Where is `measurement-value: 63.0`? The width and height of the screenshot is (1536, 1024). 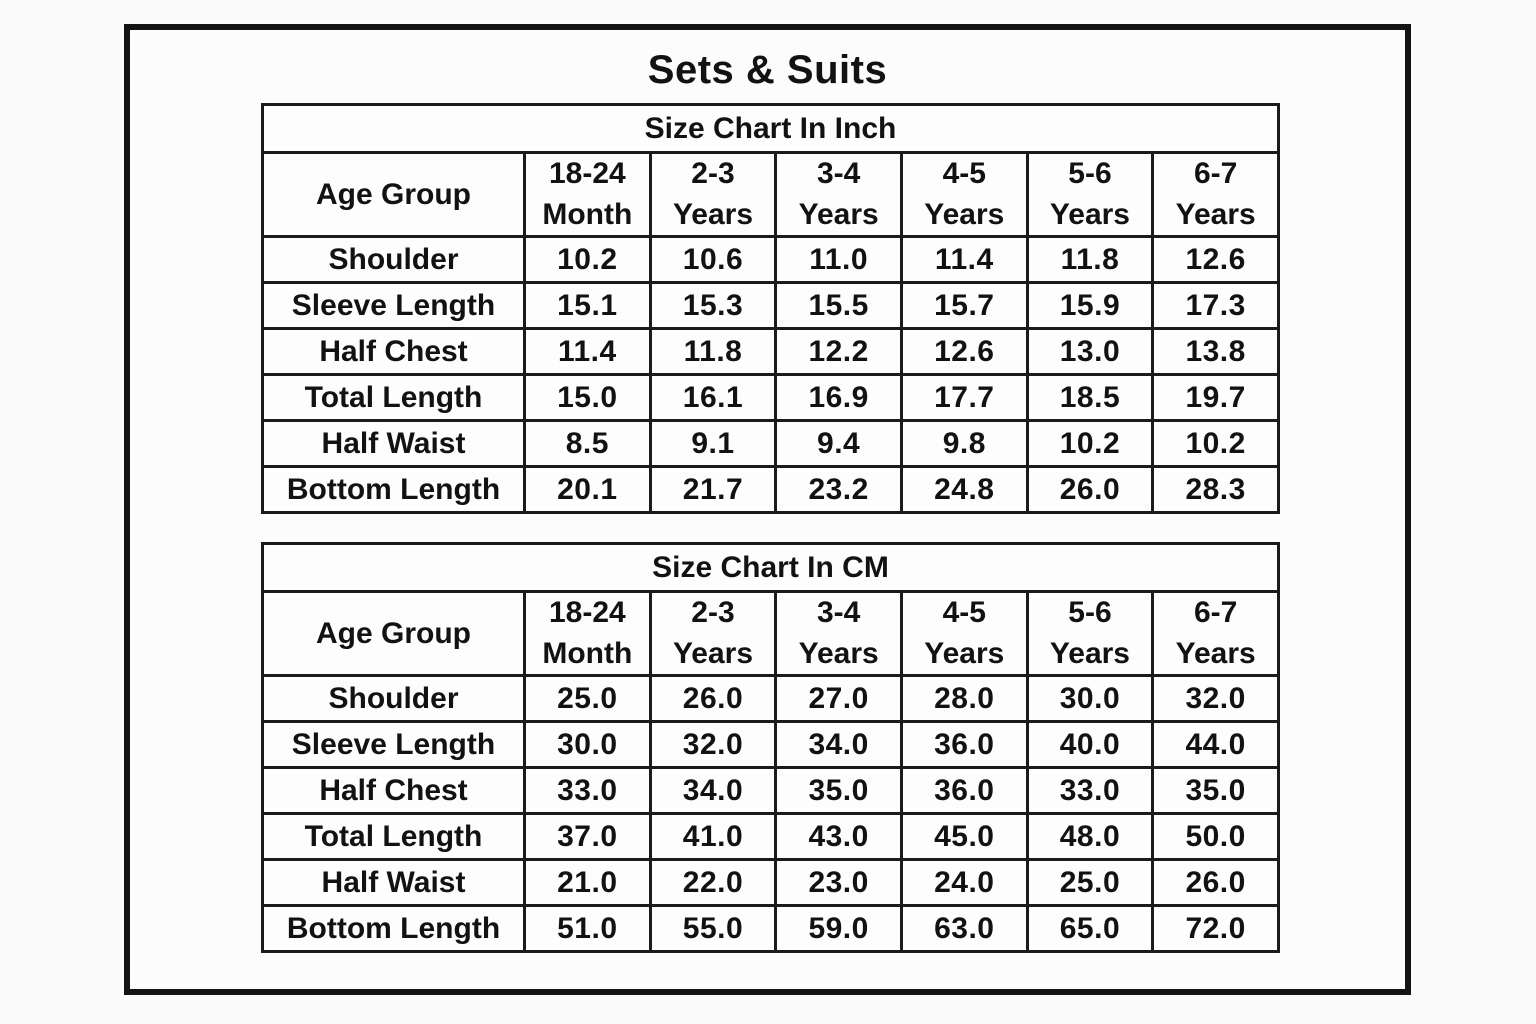
measurement-value: 63.0 is located at coordinates (964, 928).